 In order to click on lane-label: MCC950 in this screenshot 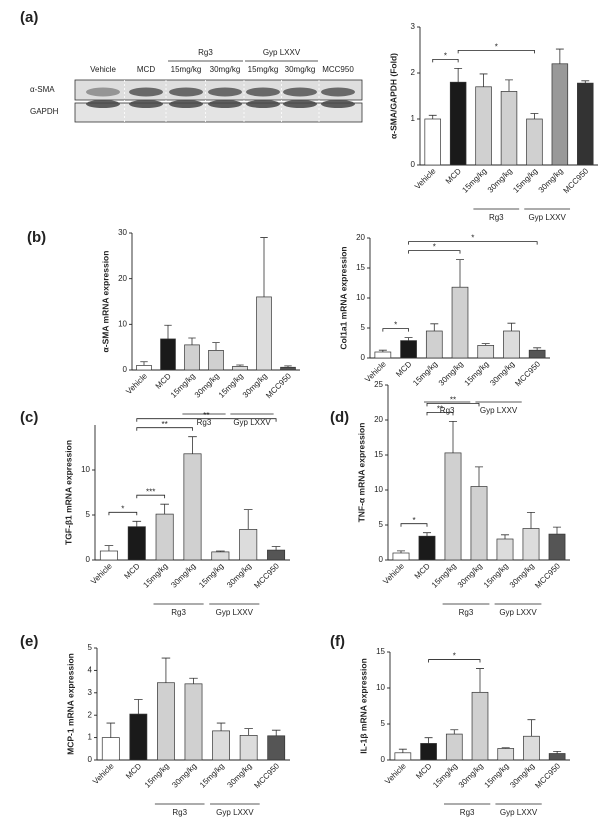, I will do `click(338, 69)`.